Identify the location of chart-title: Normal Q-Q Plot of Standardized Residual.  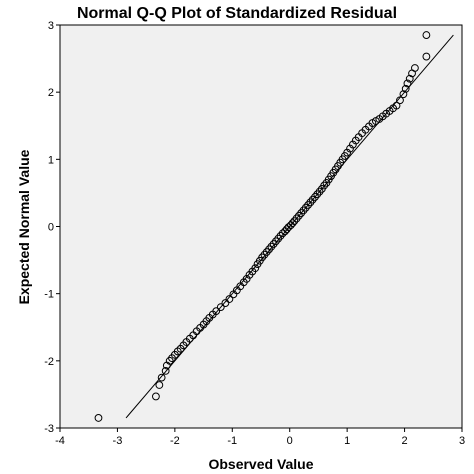
(237, 13).